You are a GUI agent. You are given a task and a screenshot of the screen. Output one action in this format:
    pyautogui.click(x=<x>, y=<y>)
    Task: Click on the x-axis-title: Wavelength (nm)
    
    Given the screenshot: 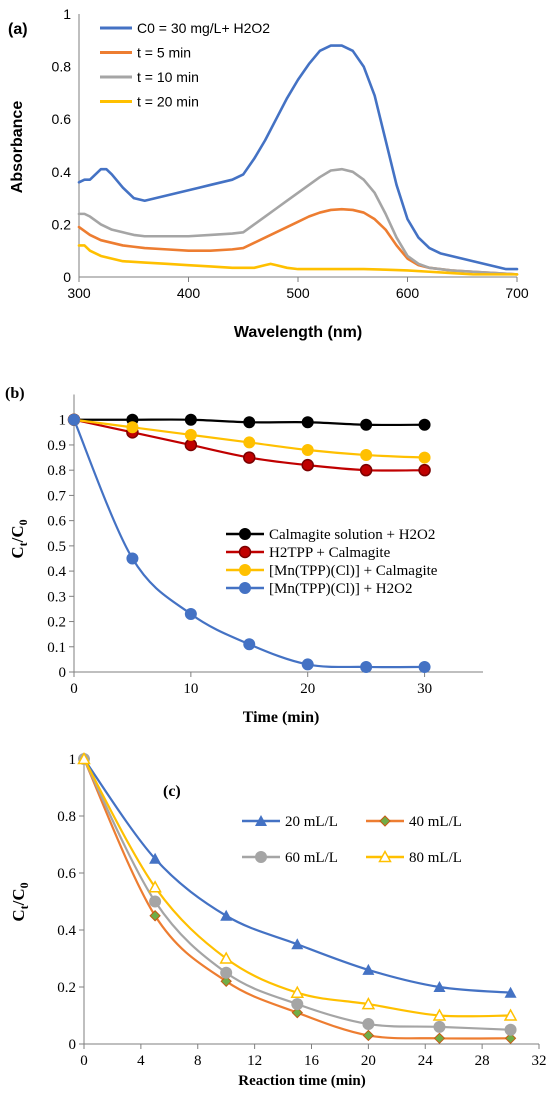 What is the action you would take?
    pyautogui.click(x=298, y=332)
    